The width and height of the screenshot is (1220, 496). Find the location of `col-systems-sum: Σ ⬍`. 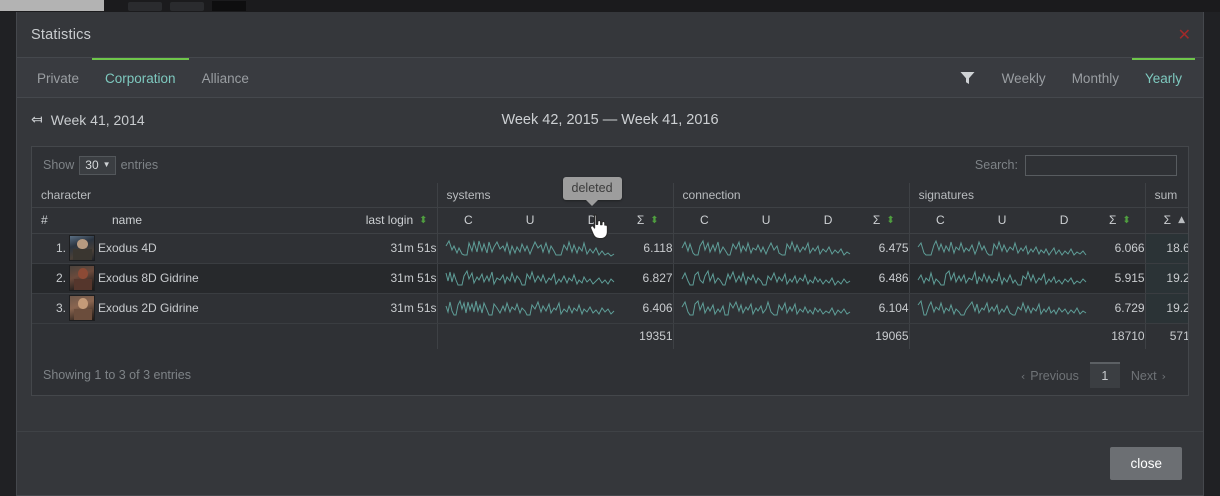

col-systems-sum: Σ ⬍ is located at coordinates (648, 220).